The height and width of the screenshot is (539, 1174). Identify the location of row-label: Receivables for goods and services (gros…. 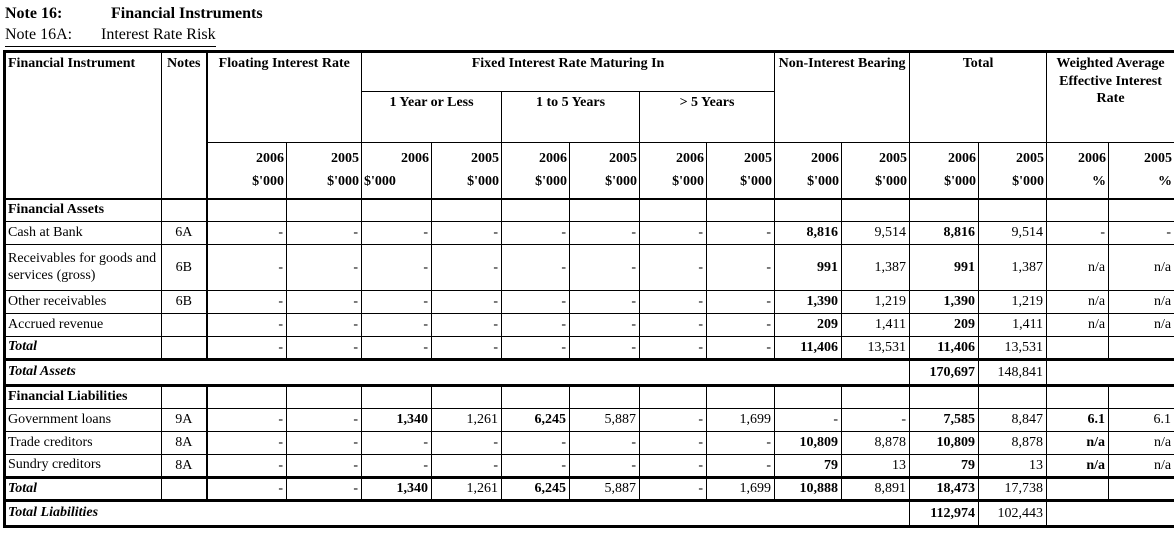
(83, 267).